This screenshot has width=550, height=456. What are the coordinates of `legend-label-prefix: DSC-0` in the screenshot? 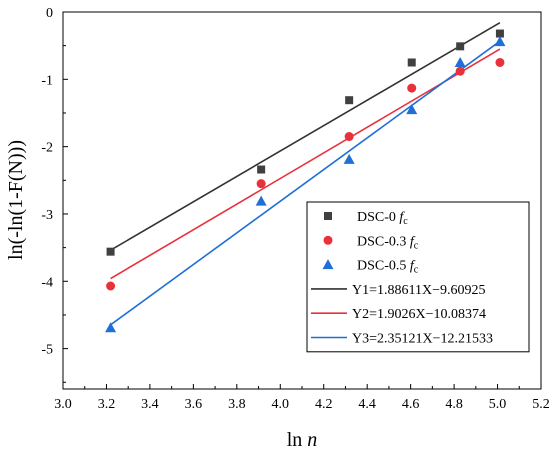 It's located at (378, 217).